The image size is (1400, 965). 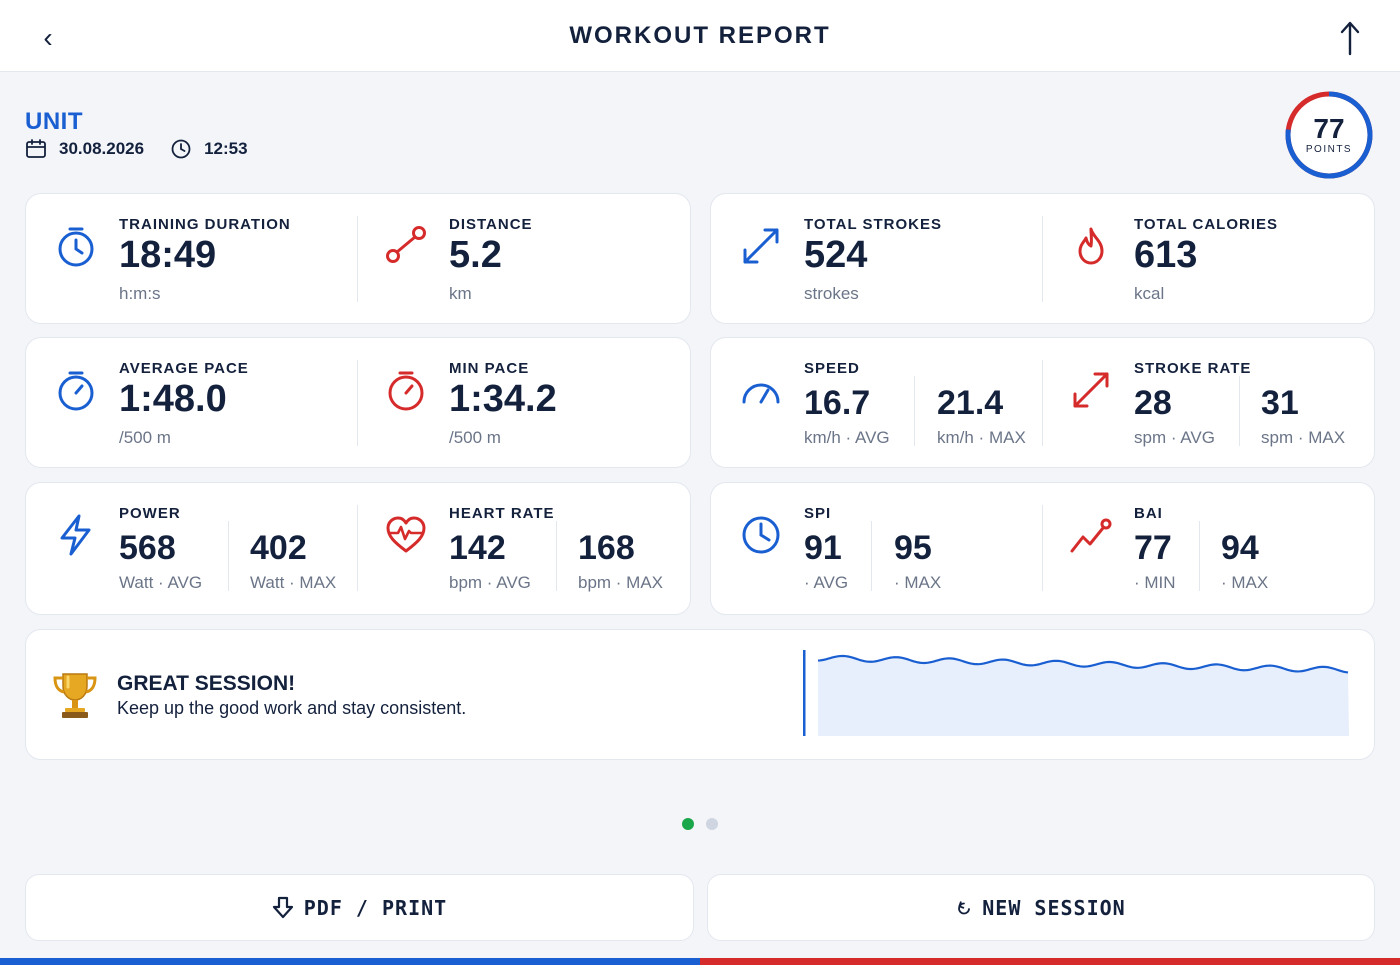 I want to click on metric-stroke-rate: STROKE RATE 28 spm · AVG 31 spm · MAX, so click(x=1208, y=402).